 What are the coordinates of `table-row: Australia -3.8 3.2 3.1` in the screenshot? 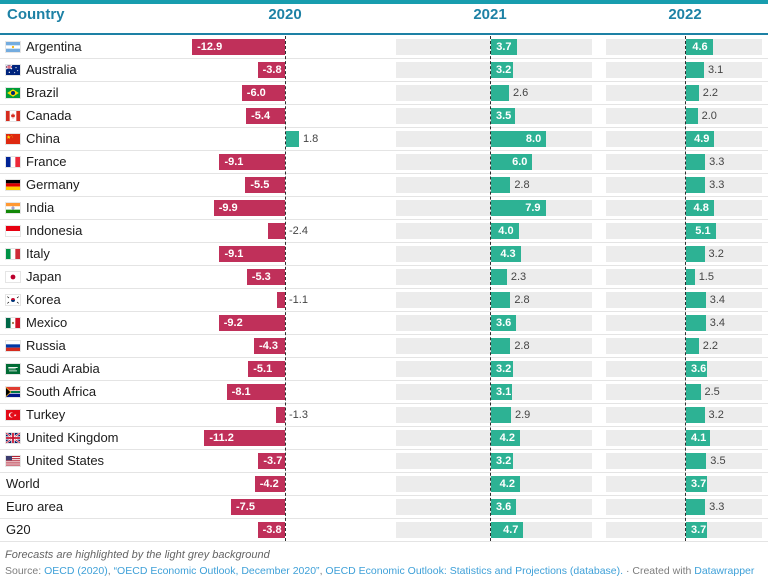 It's located at (384, 70).